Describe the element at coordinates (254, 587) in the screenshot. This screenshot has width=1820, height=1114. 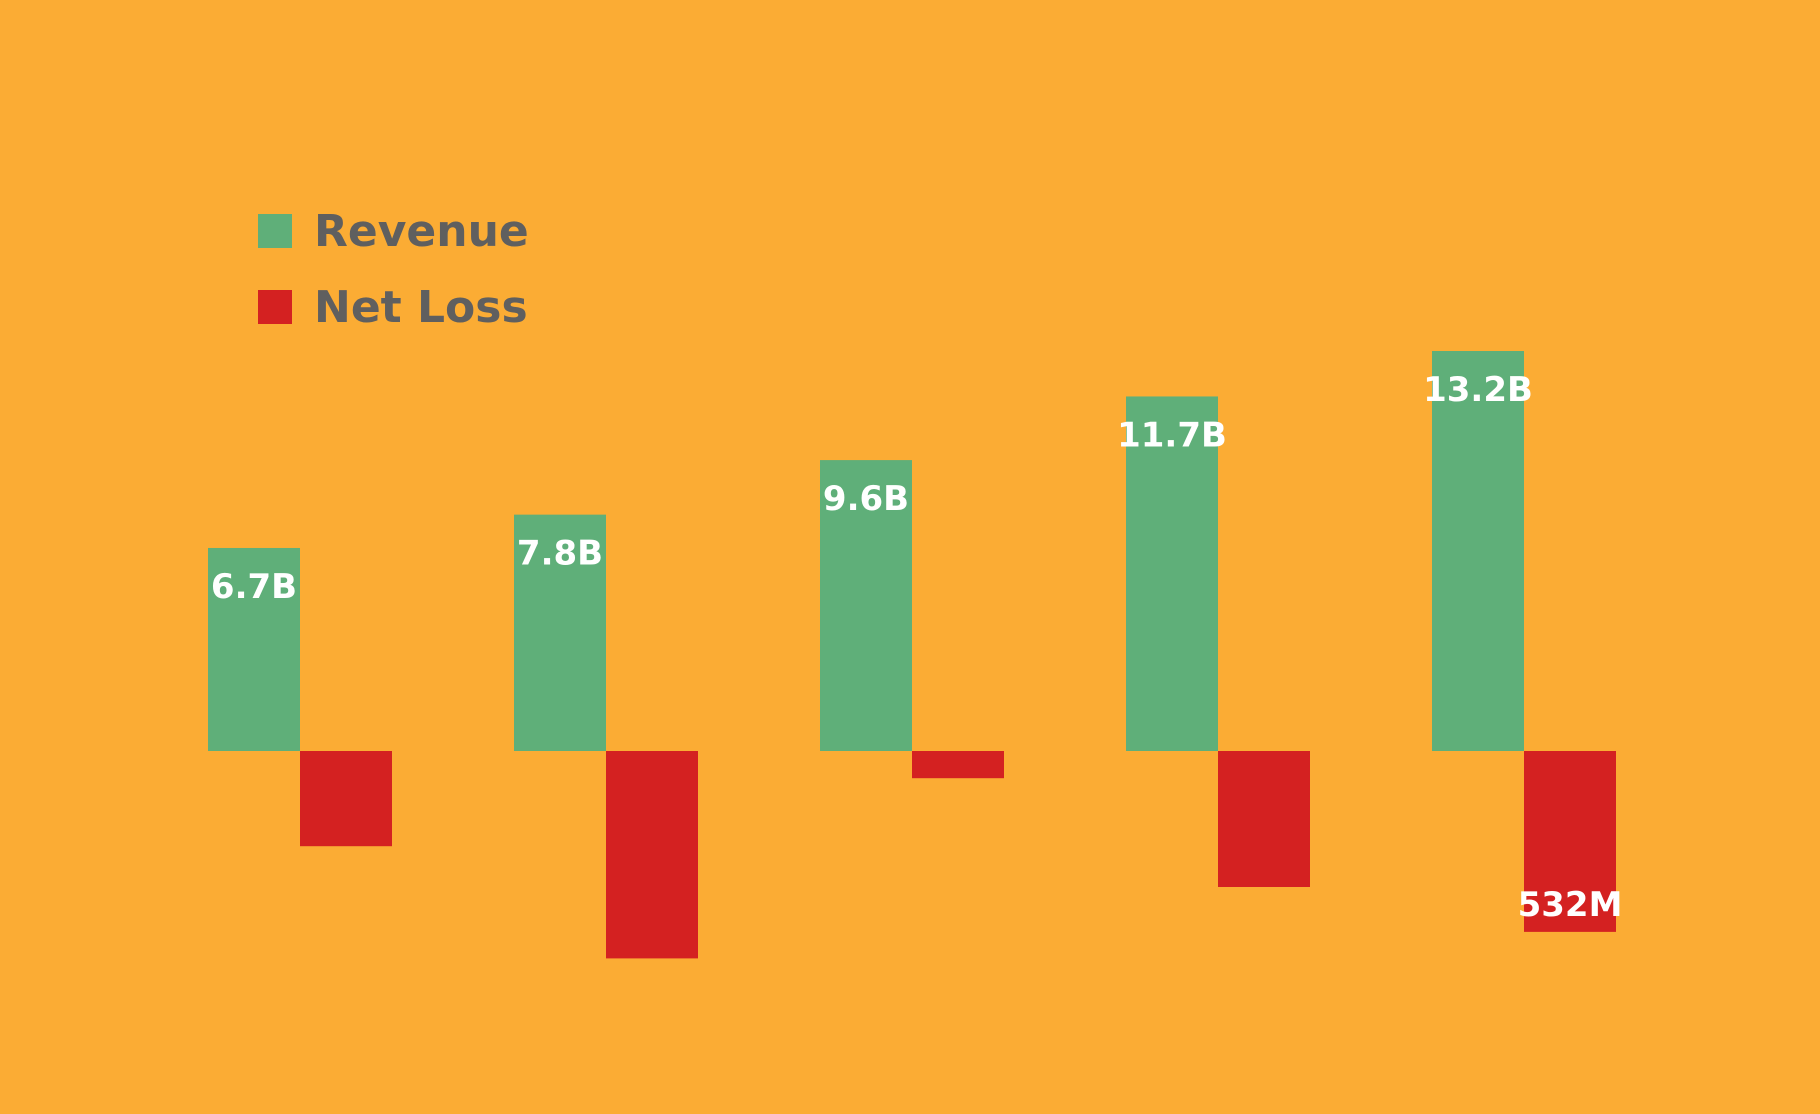
I see `revenue-bar-label: 6.7B` at that location.